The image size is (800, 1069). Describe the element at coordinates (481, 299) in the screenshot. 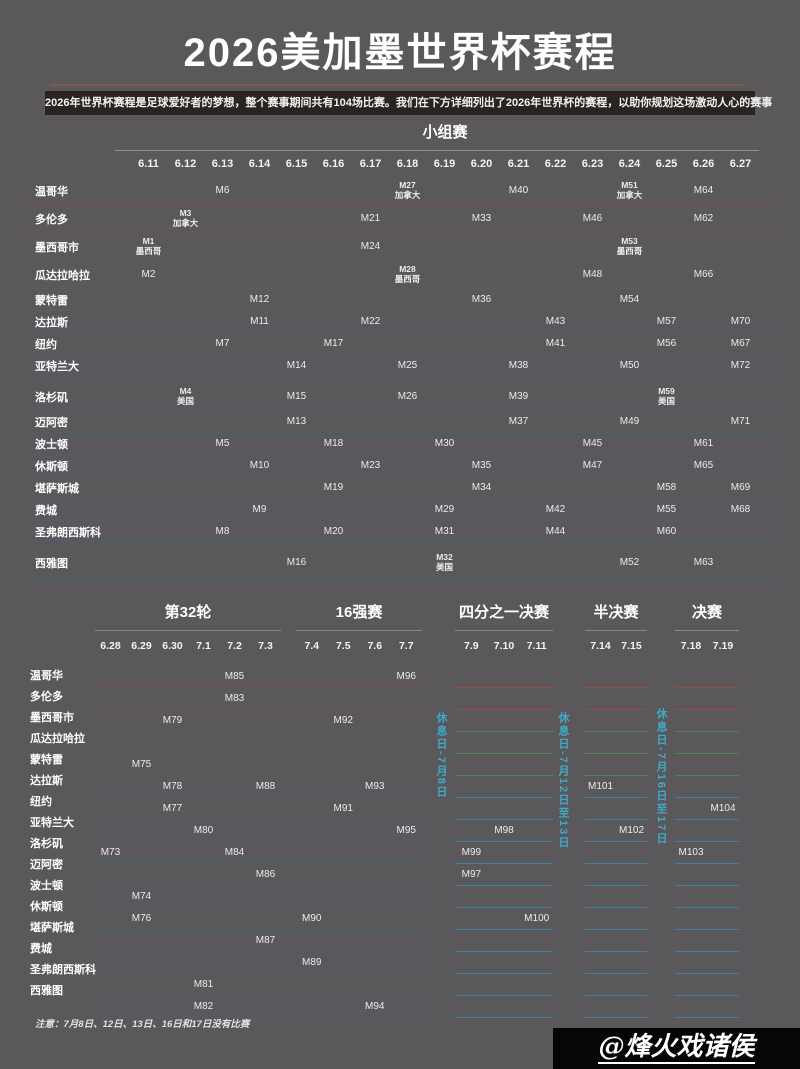

I see `match-cell: M36` at that location.